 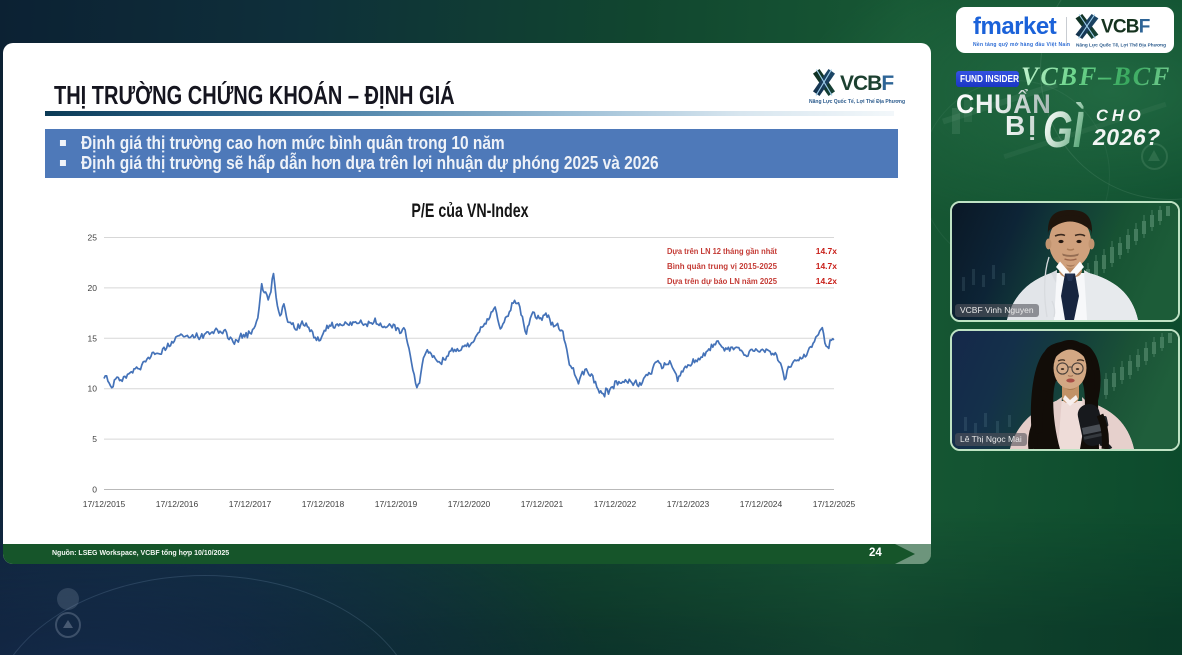 What do you see at coordinates (615, 504) in the screenshot?
I see `svg-text: 17/12/2022` at bounding box center [615, 504].